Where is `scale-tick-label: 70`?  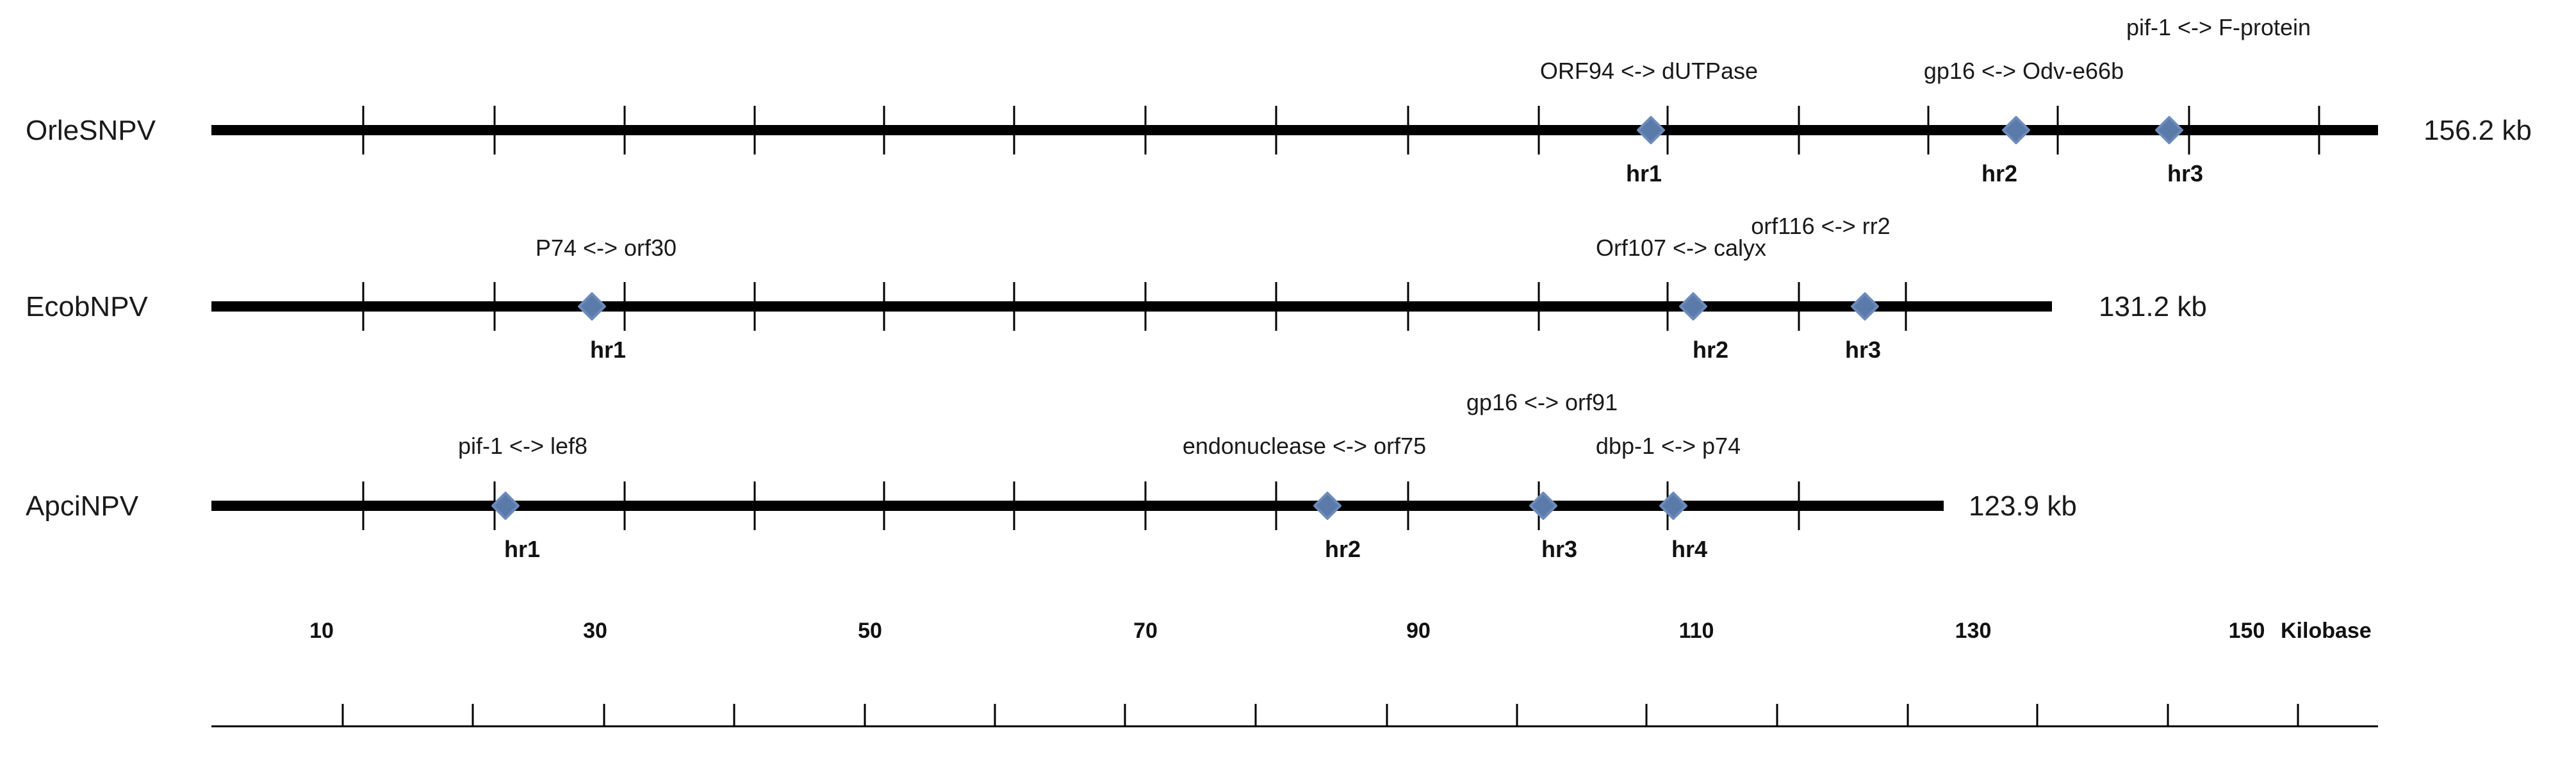 scale-tick-label: 70 is located at coordinates (1145, 631).